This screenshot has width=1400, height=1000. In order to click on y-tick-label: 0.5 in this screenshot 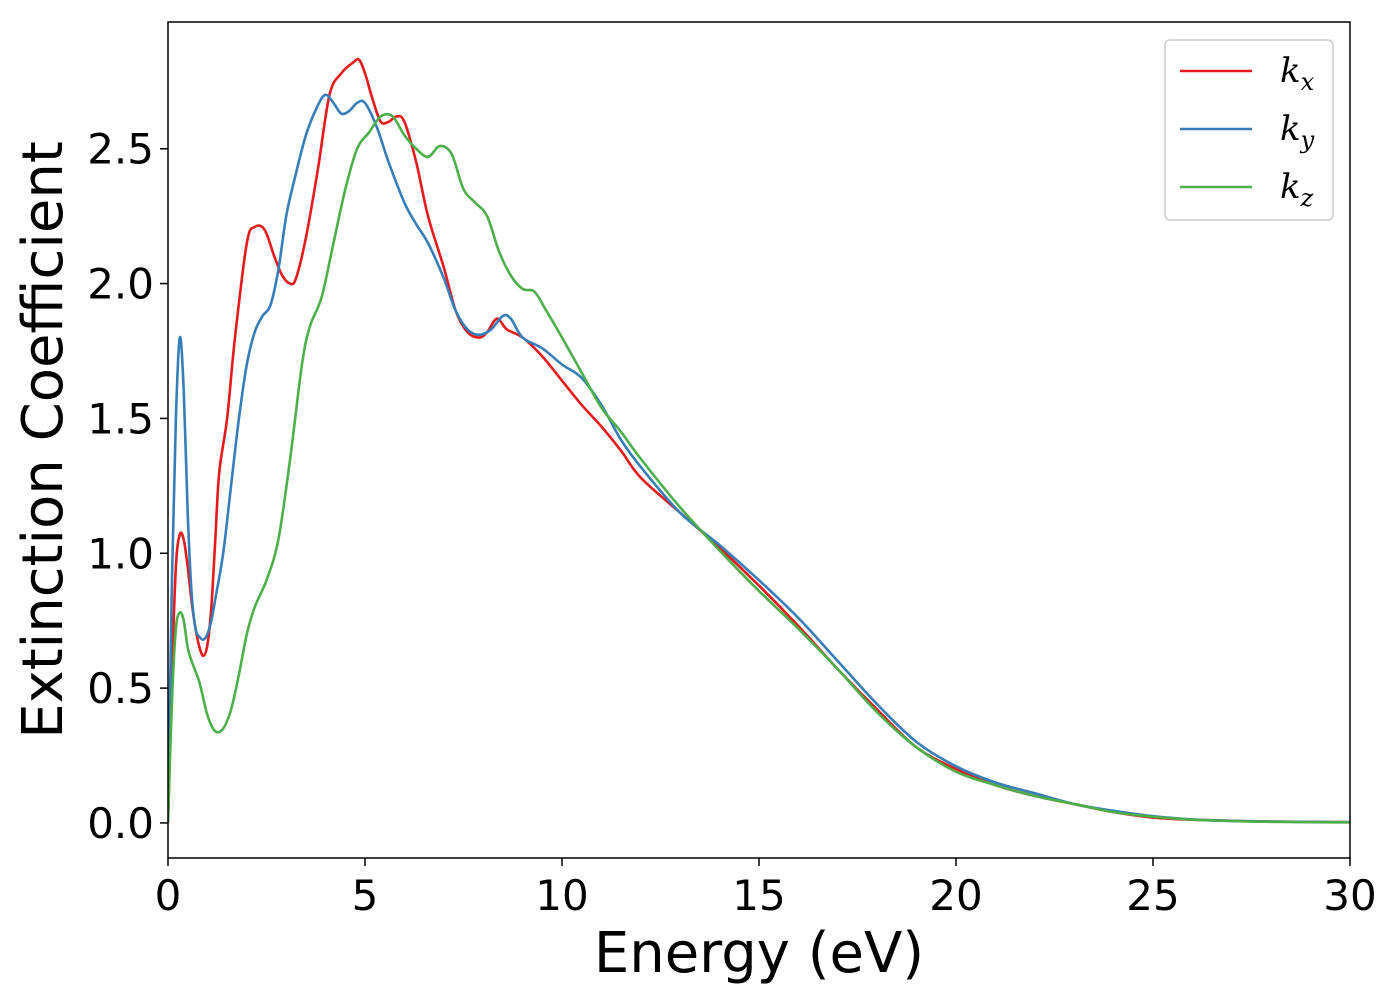, I will do `click(120, 688)`.